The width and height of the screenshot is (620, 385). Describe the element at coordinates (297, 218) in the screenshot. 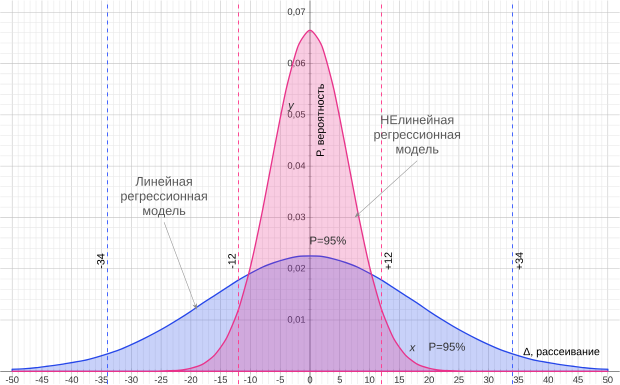

I see `y-tick-label: 0,03` at that location.